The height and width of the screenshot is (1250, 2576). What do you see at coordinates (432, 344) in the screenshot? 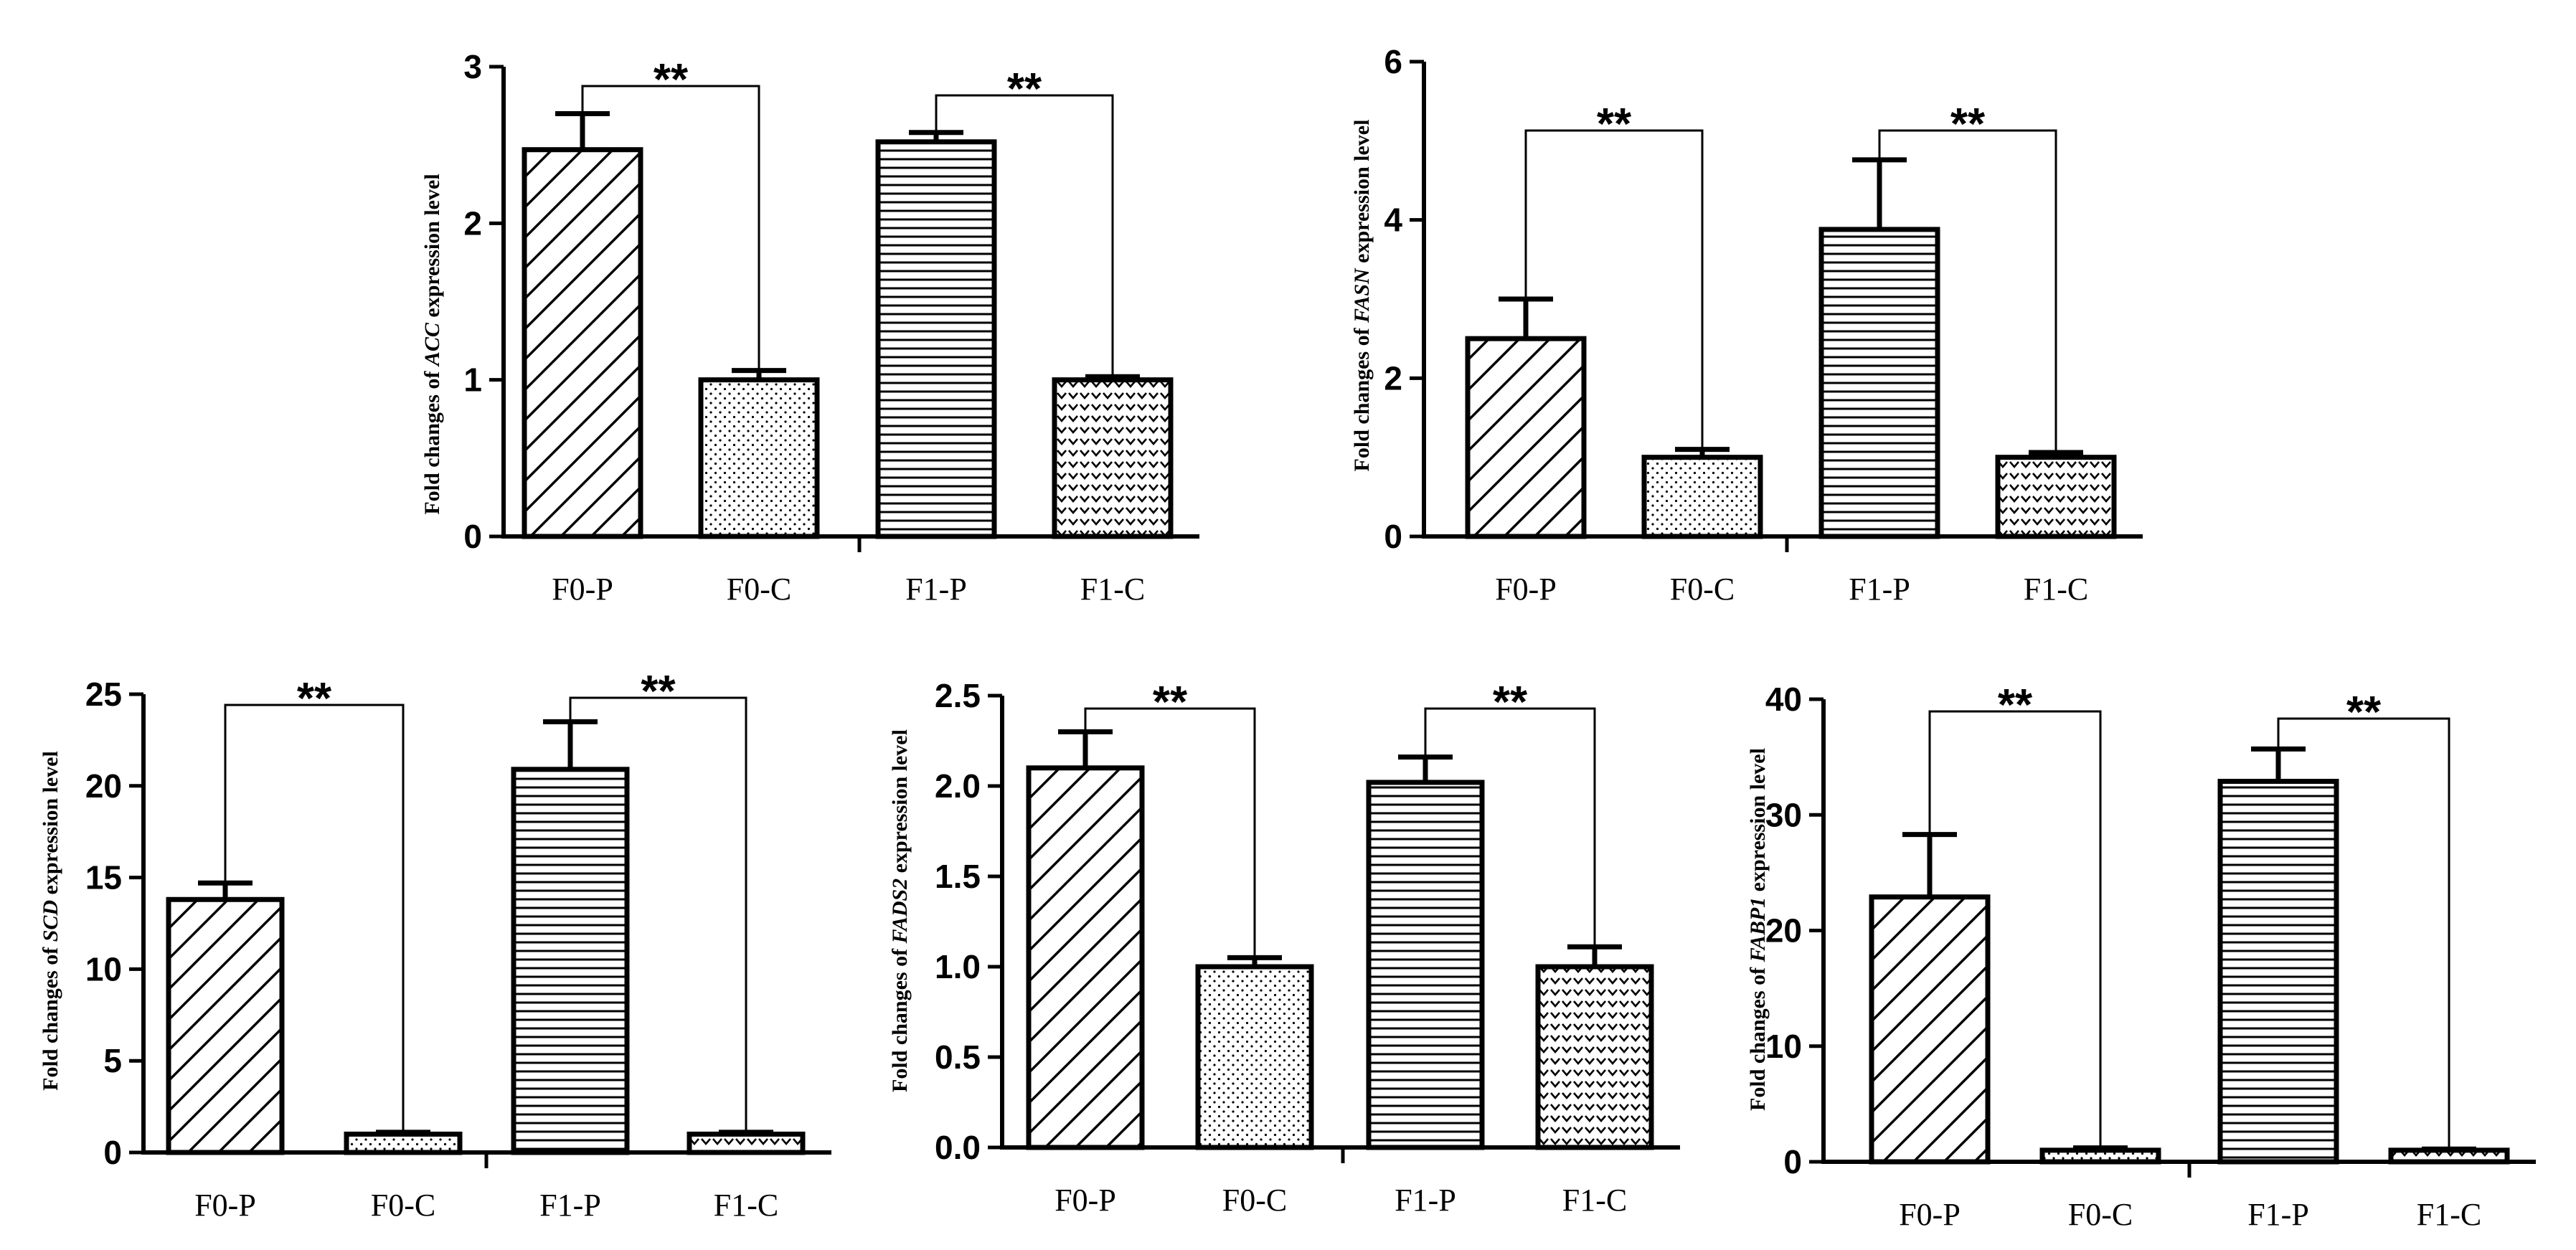
I see `y-axis-title: Fold changes of ACC expression level` at bounding box center [432, 344].